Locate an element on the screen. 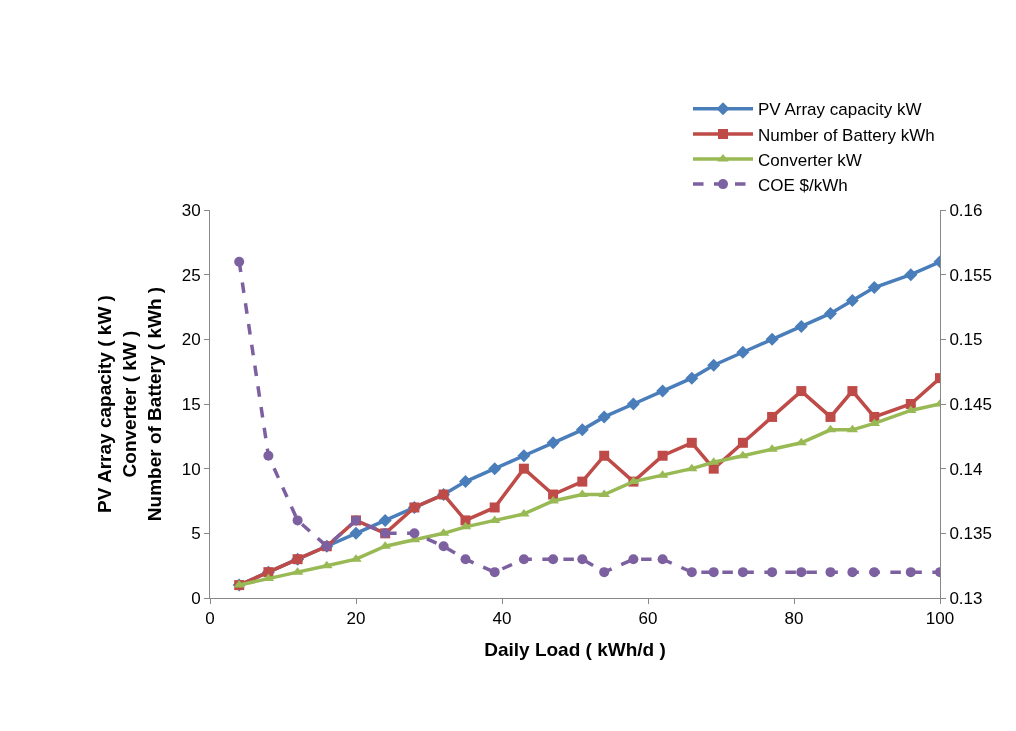 The height and width of the screenshot is (731, 1016). x-tick-label: 40 is located at coordinates (502, 619).